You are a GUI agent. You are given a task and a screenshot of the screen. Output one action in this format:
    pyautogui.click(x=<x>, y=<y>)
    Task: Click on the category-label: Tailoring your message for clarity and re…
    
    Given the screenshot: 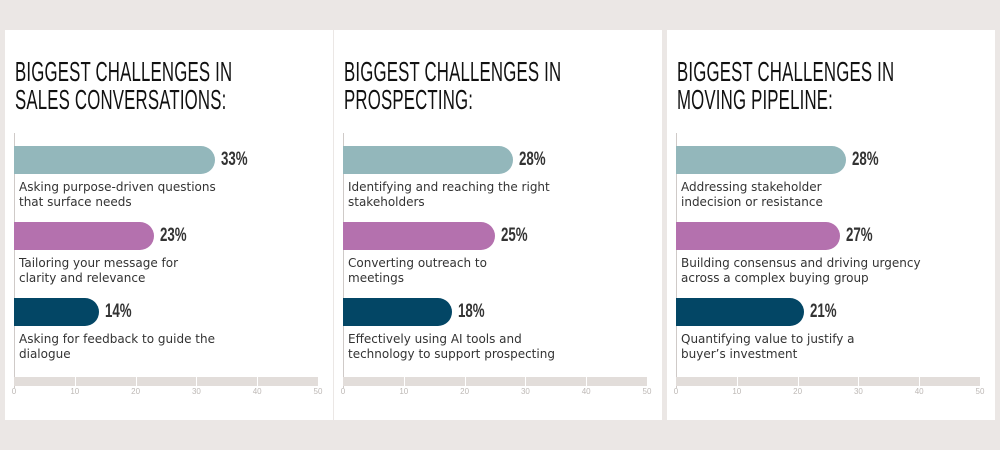 What is the action you would take?
    pyautogui.click(x=99, y=270)
    